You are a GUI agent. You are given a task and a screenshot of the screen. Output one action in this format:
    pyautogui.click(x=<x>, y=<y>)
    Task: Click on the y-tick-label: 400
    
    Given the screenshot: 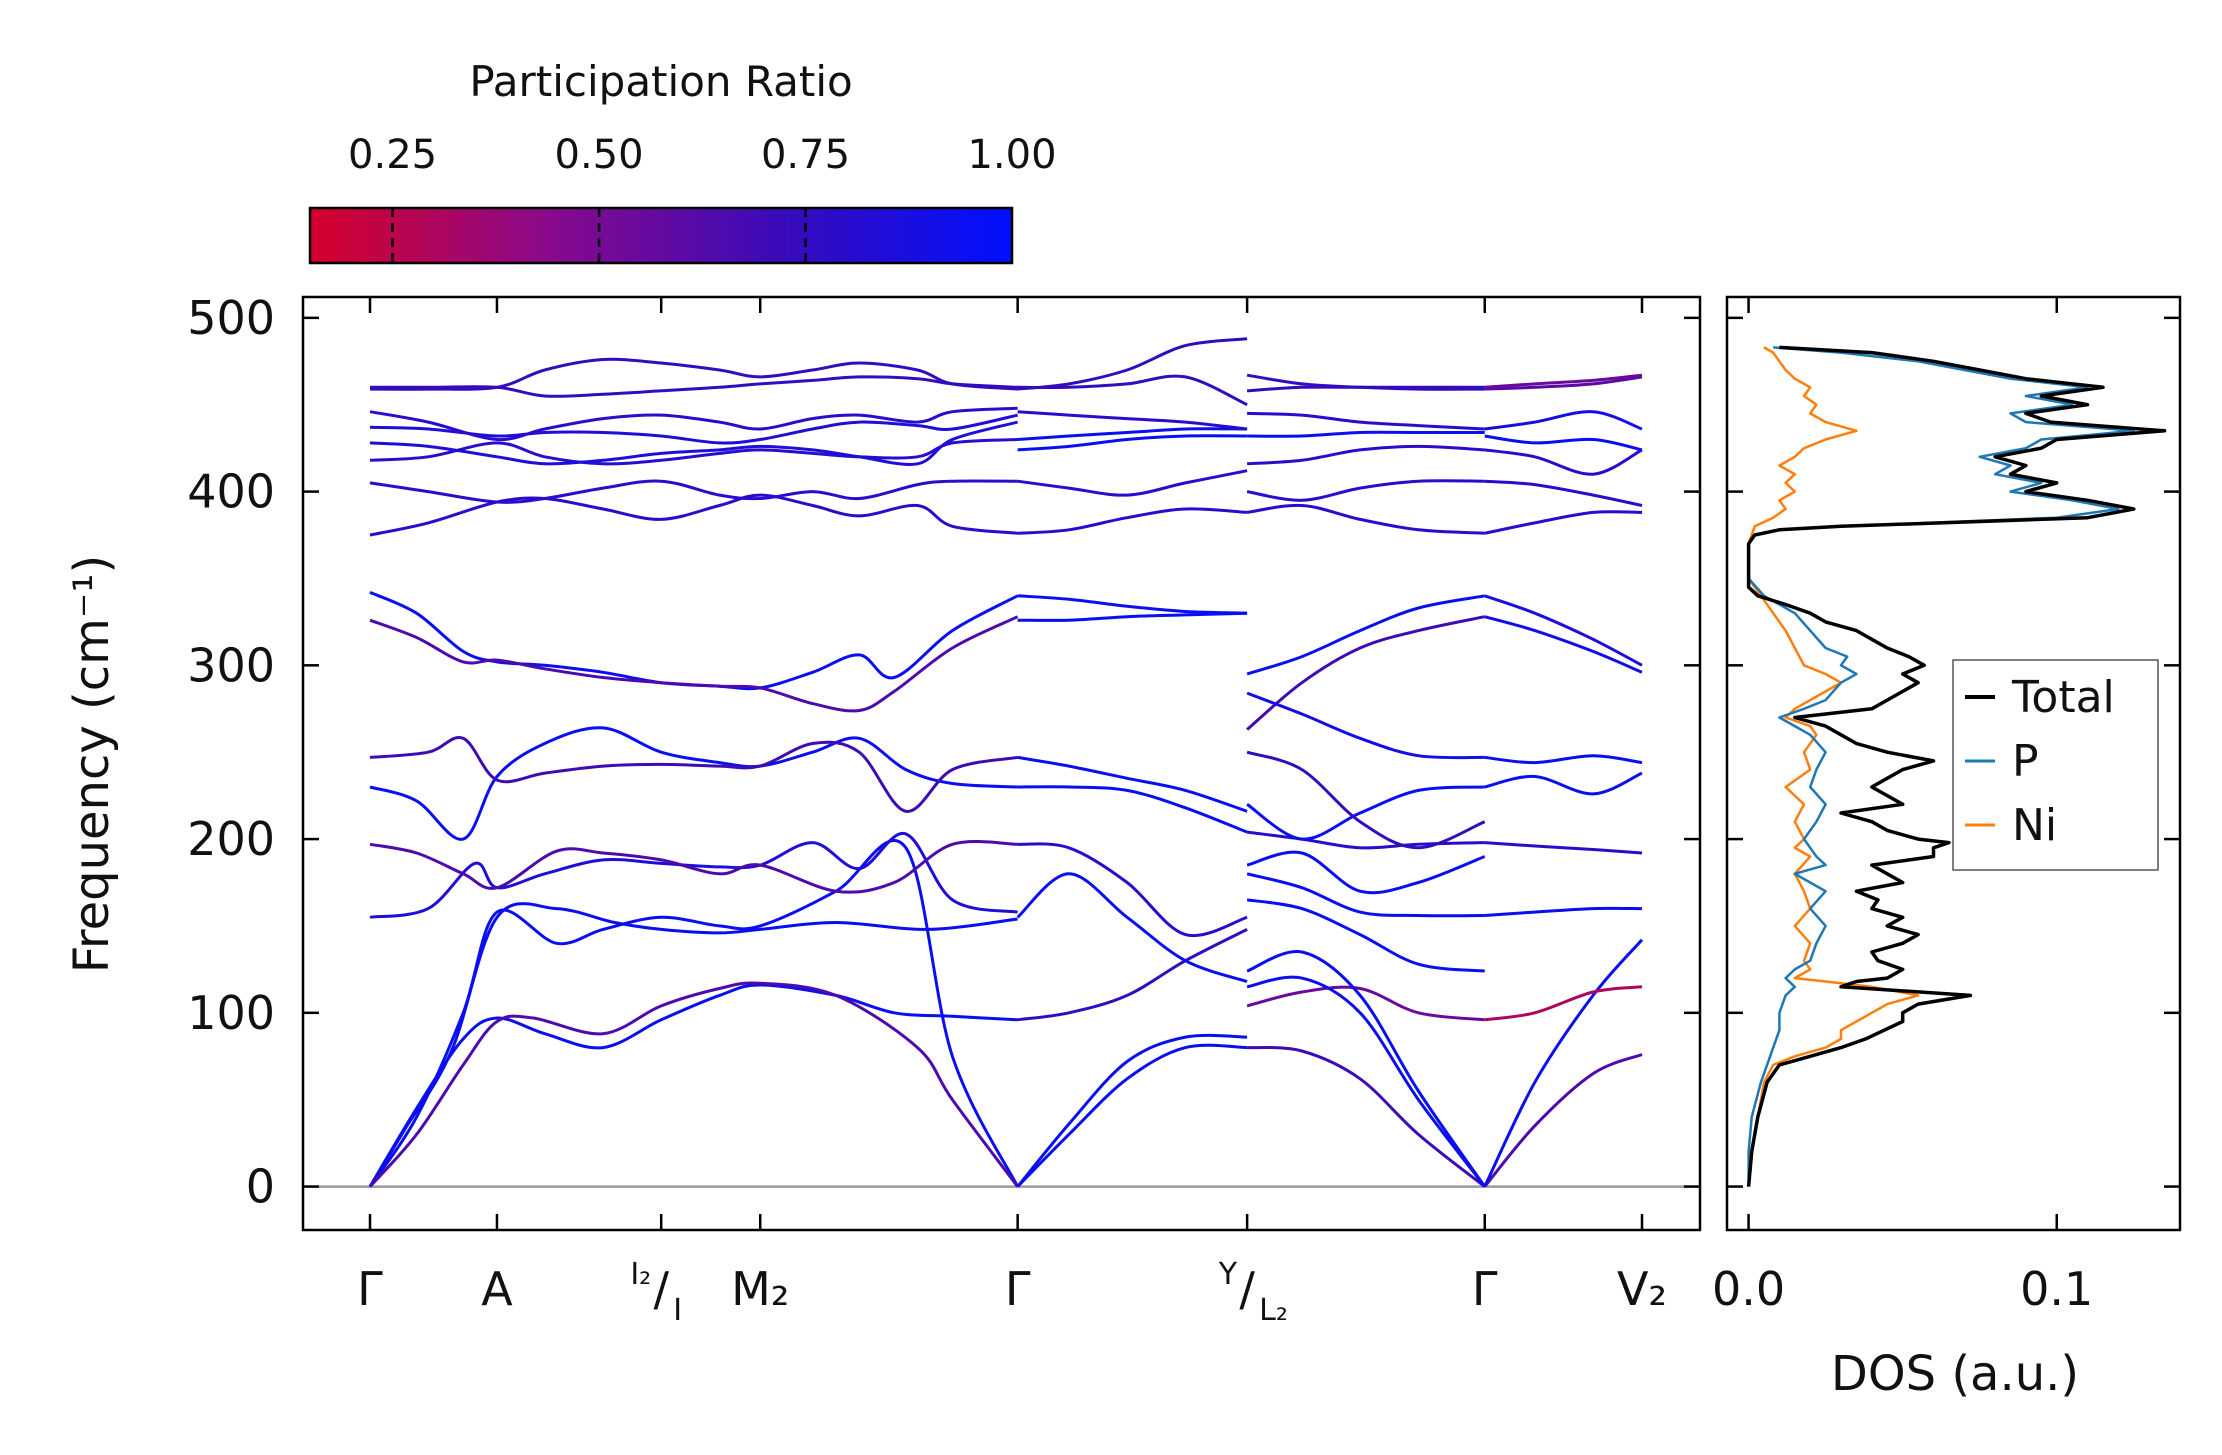 What is the action you would take?
    pyautogui.click(x=231, y=492)
    